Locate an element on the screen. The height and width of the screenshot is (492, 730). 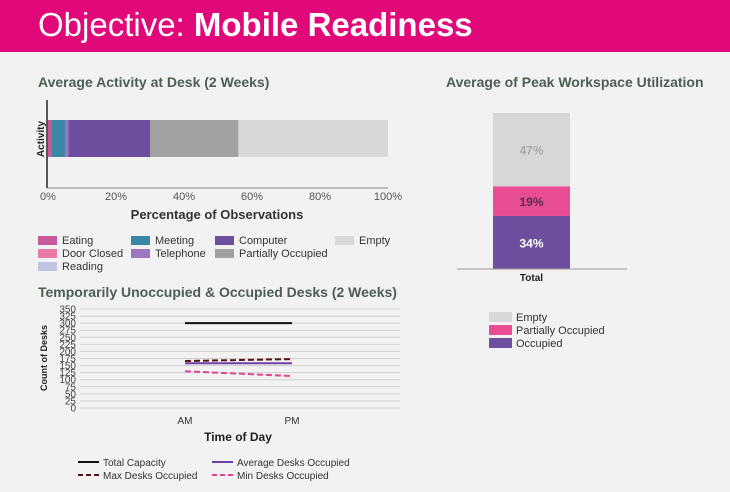
x-tick-label: 0% is located at coordinates (48, 197).